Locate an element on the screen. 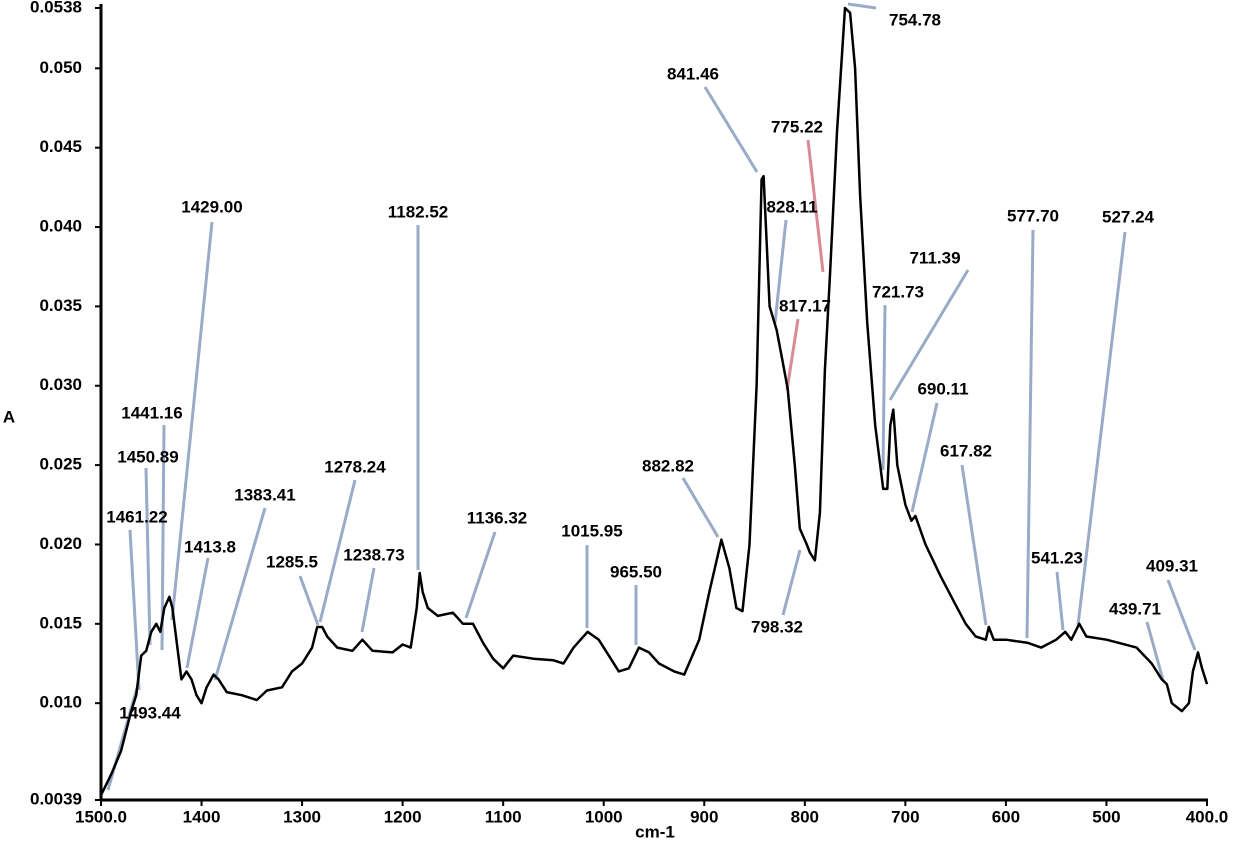  y-tick-label: 0.025 is located at coordinates (60, 464).